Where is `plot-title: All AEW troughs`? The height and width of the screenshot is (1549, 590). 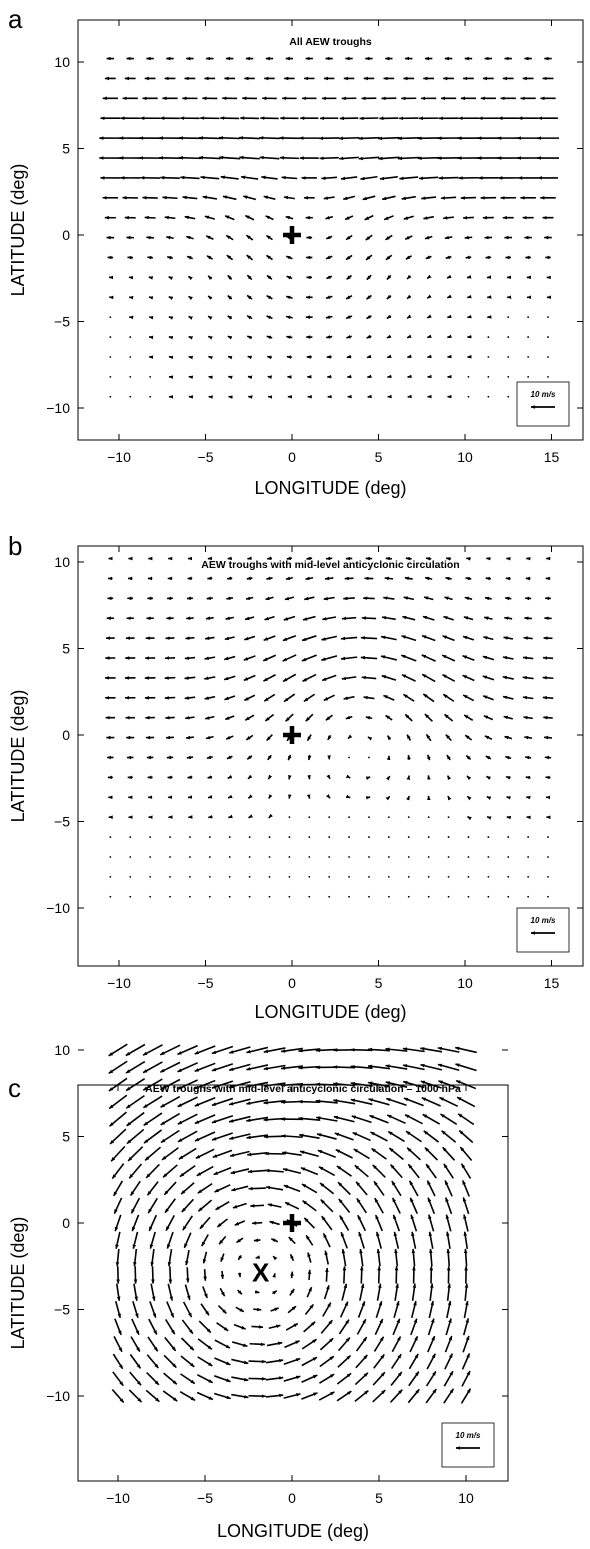
plot-title: All AEW troughs is located at coordinates (330, 42).